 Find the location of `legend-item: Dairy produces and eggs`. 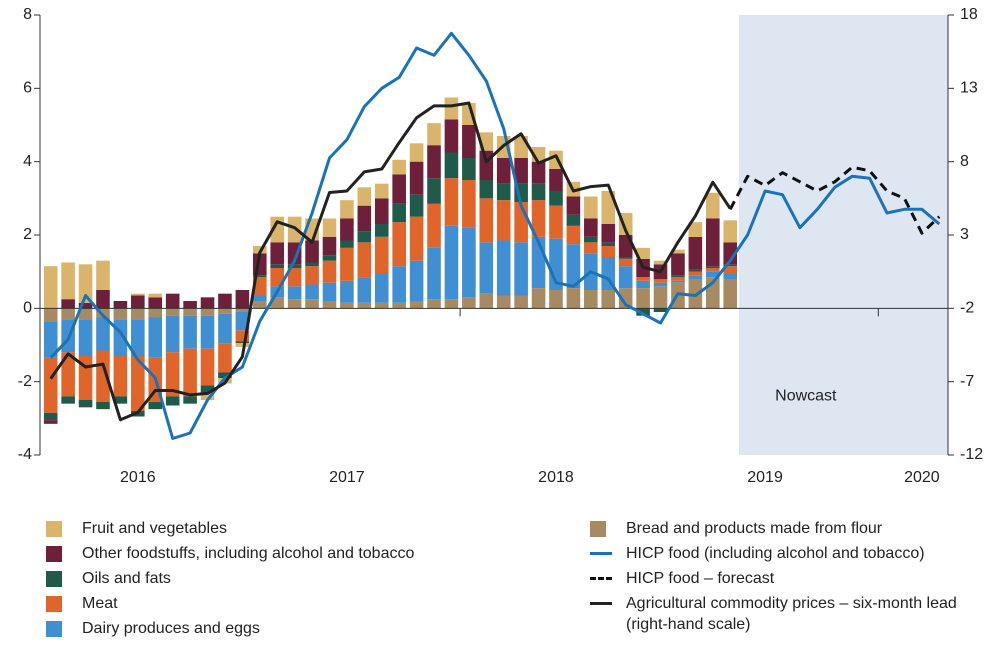

legend-item: Dairy produces and eggs is located at coordinates (252, 633).